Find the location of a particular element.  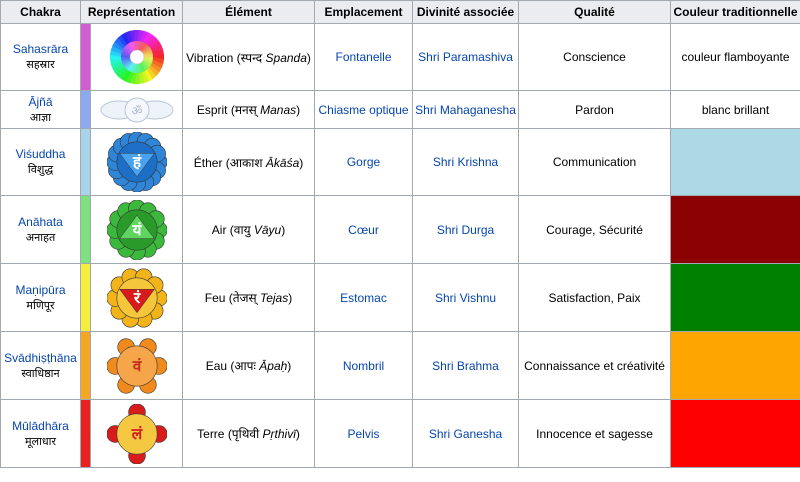

element-cell: Esprit (मनस् Manas) is located at coordinates (249, 109).